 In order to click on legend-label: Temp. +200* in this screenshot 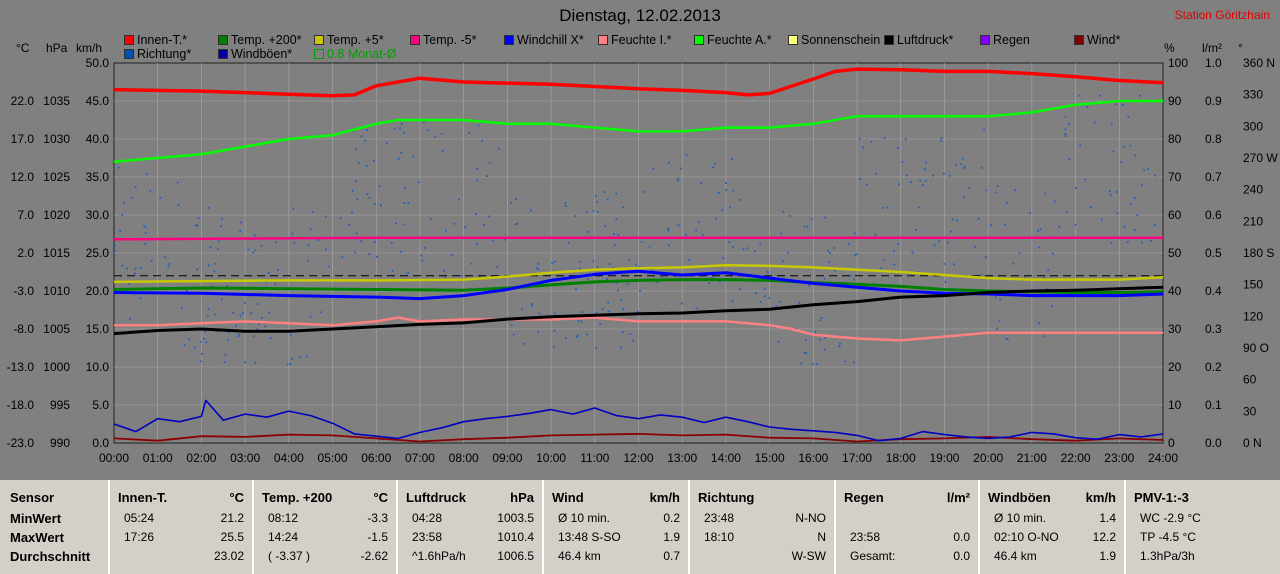, I will do `click(266, 40)`.